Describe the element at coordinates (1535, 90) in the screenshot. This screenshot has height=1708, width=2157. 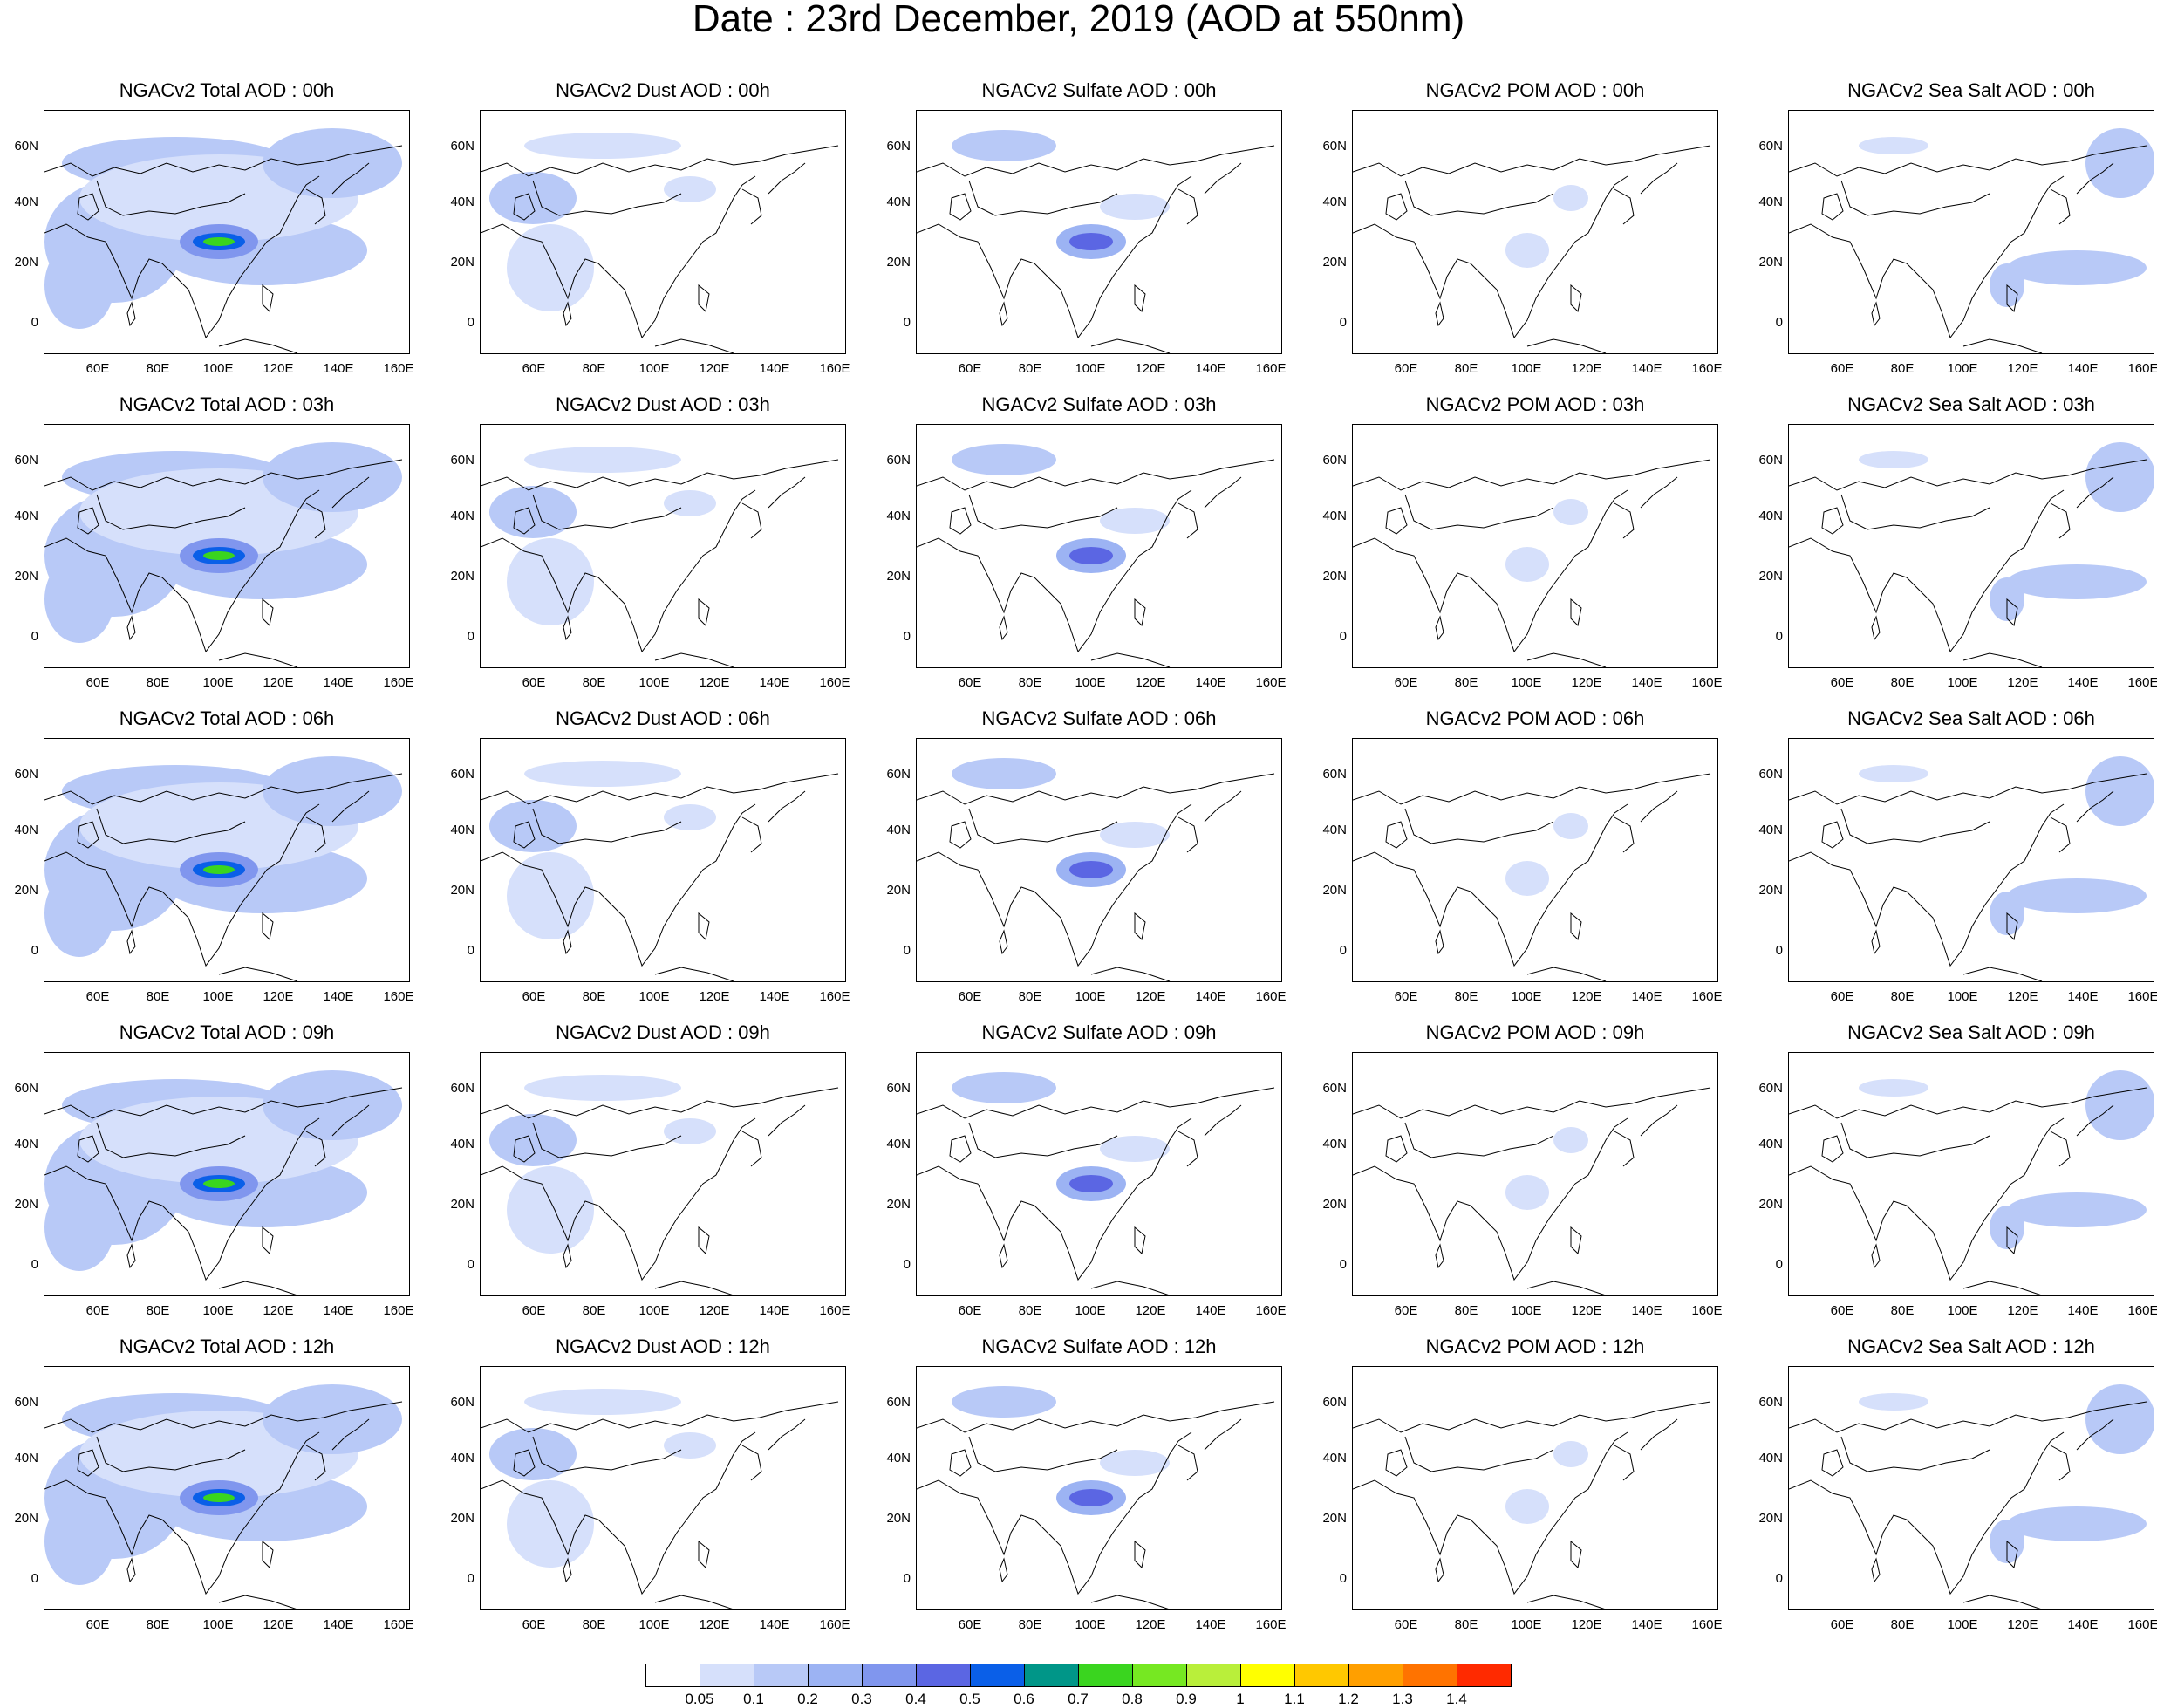
I see `panel-title: NGACv2 POM AOD : 00h` at that location.